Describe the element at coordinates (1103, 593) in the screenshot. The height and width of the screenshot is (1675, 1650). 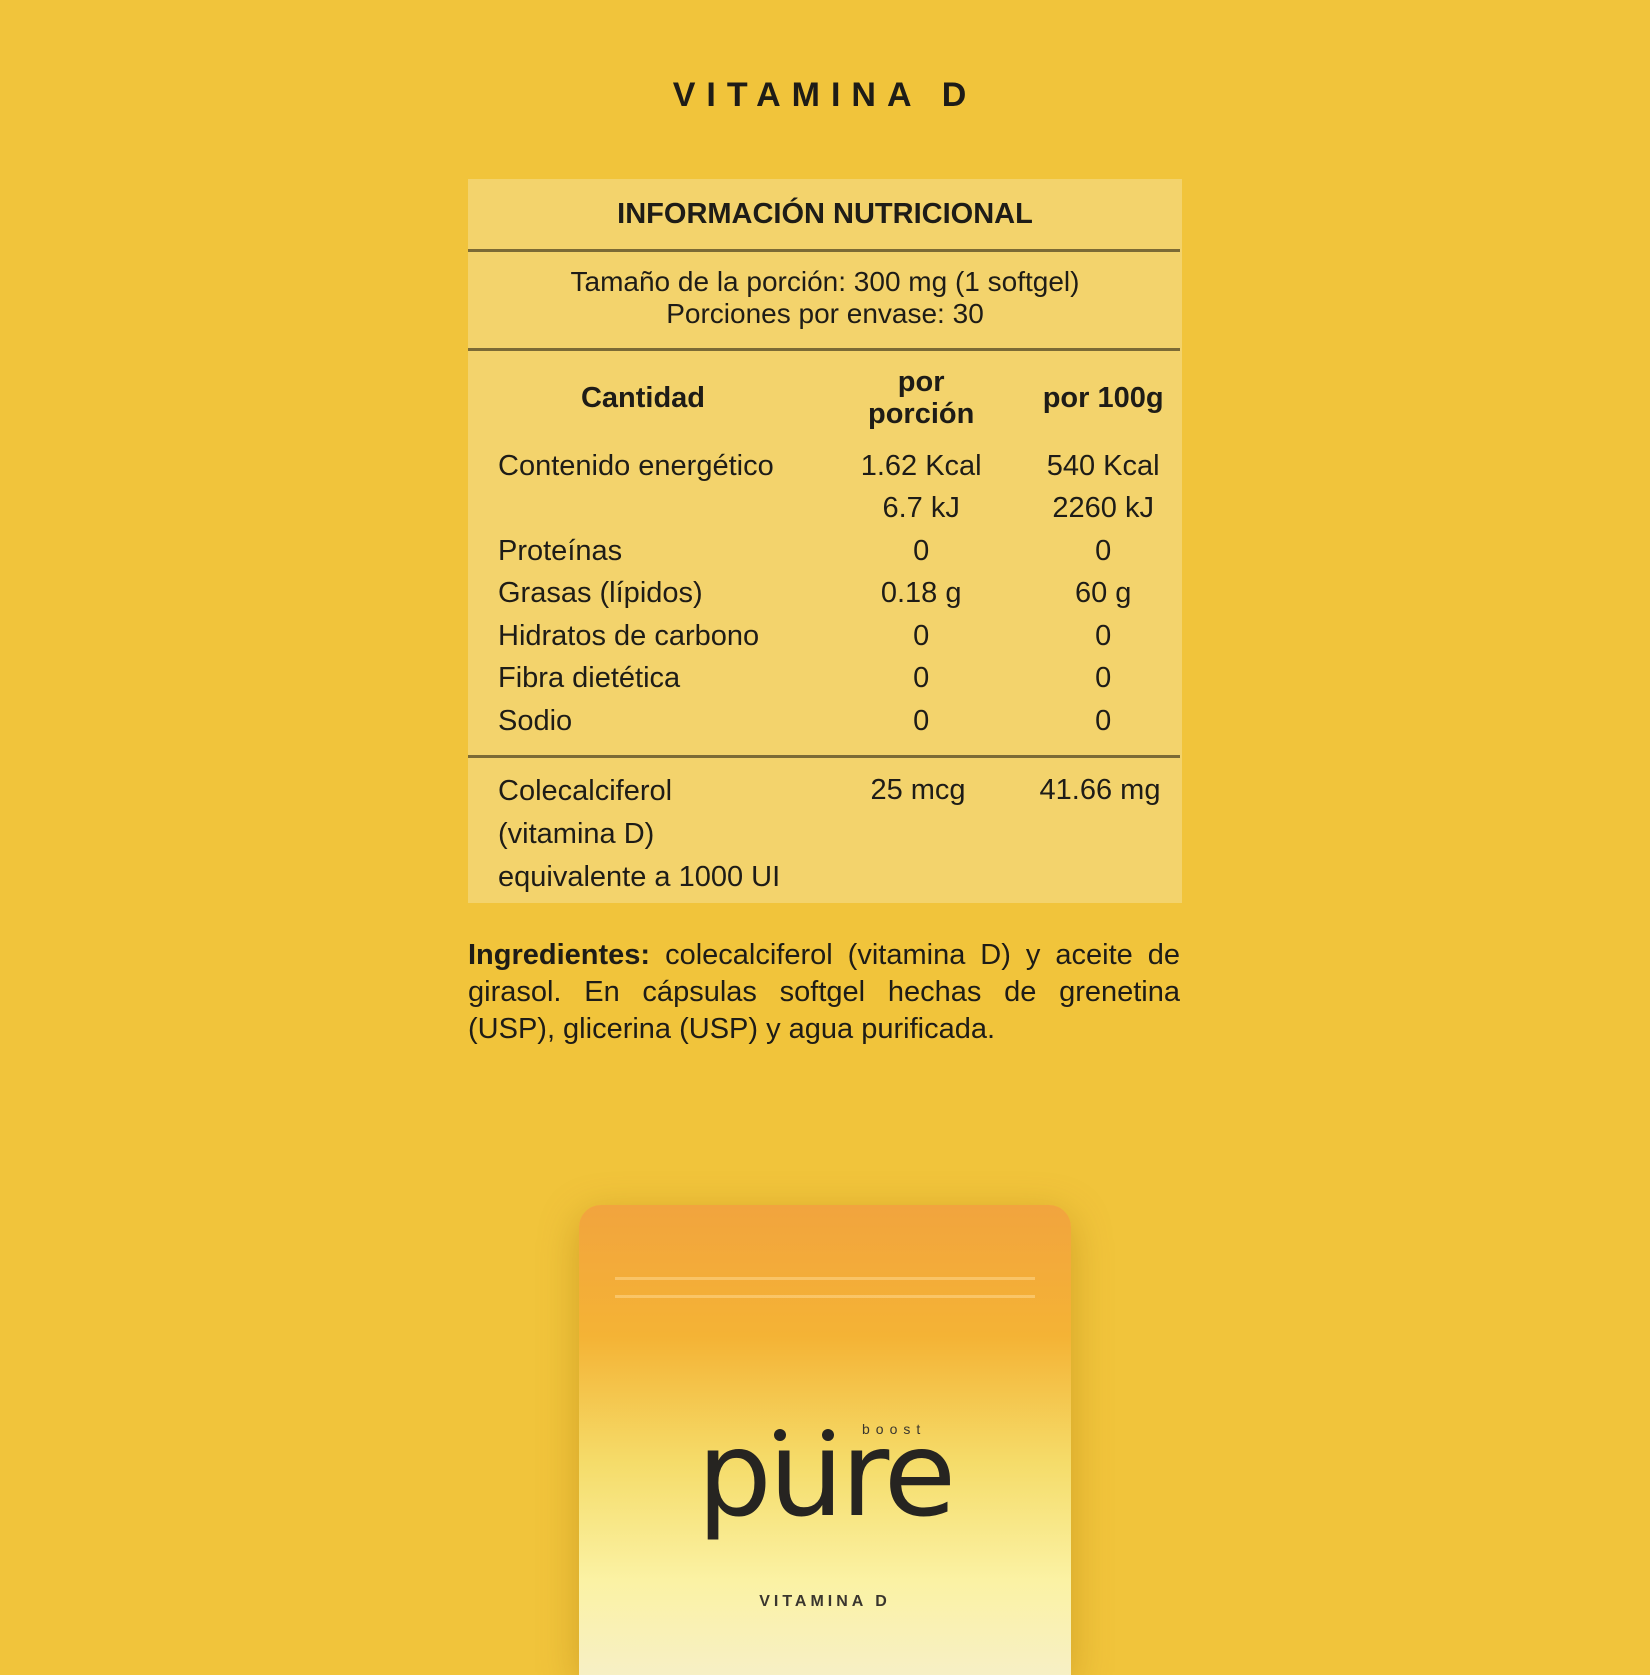
I see `per-100g-value: 60 g` at that location.